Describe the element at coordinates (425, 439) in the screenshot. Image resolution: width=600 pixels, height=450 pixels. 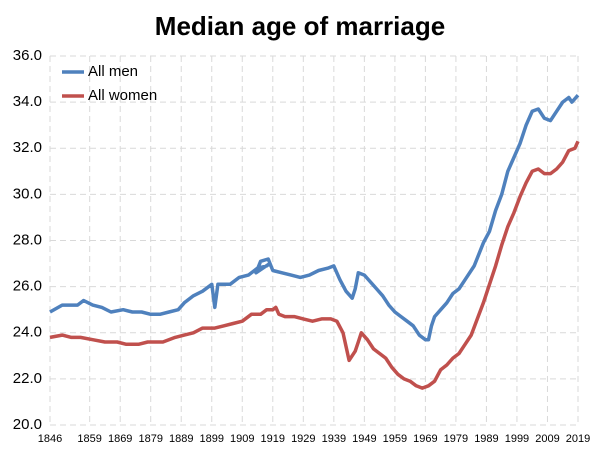
I see `x-tick-label: 1969` at that location.